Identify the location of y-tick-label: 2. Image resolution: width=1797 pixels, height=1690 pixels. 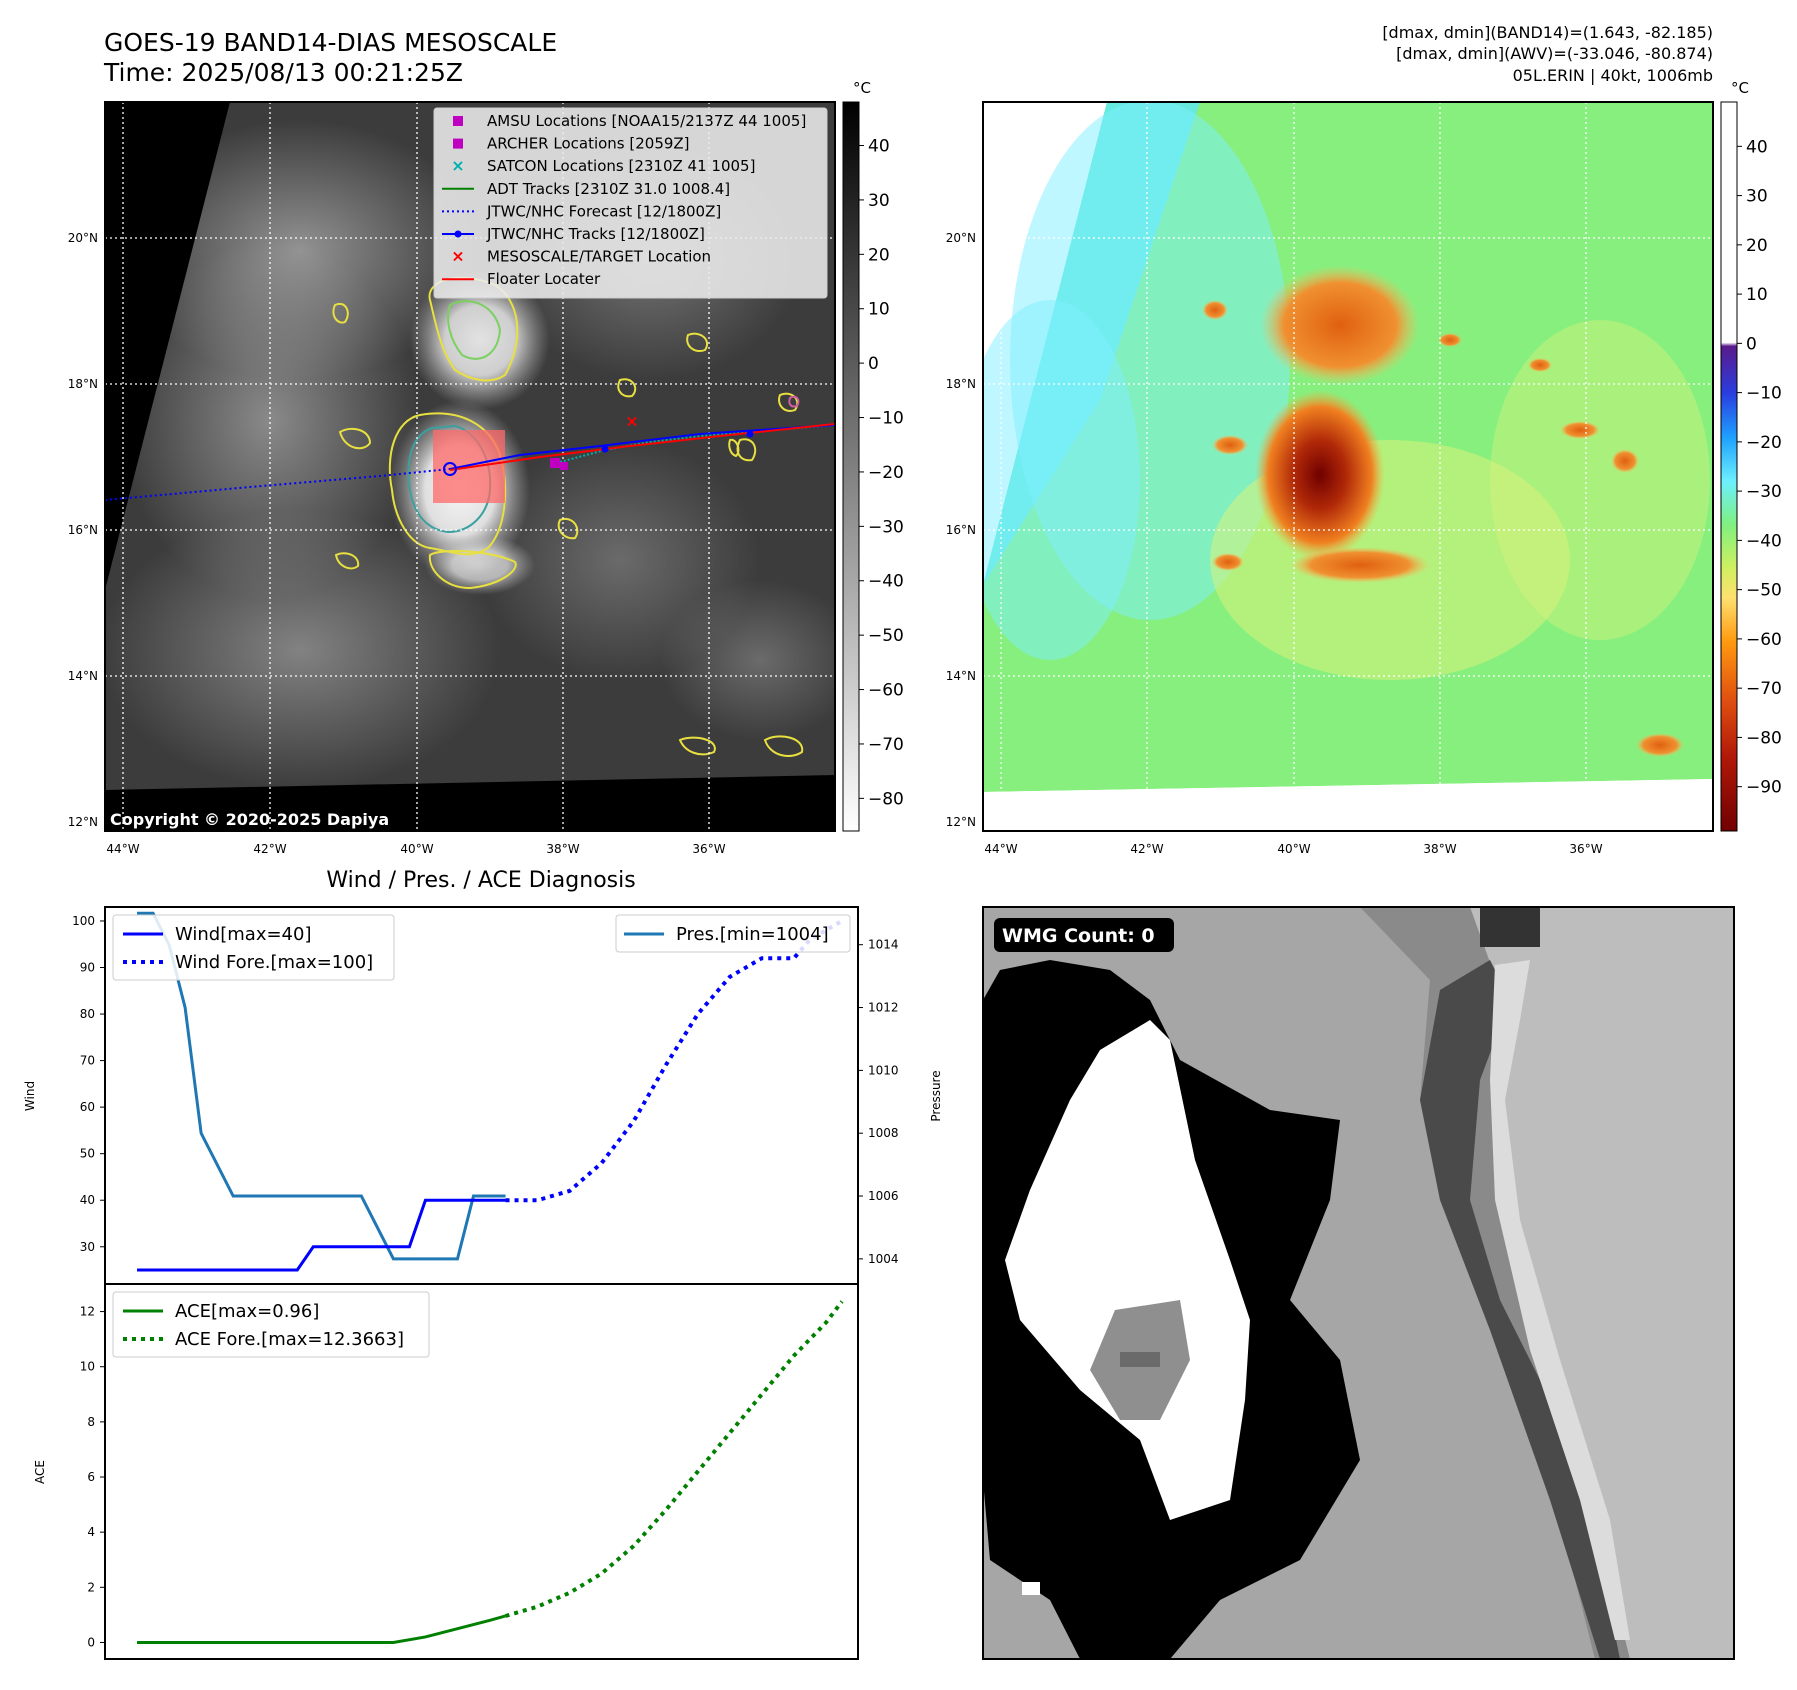
(91, 1587).